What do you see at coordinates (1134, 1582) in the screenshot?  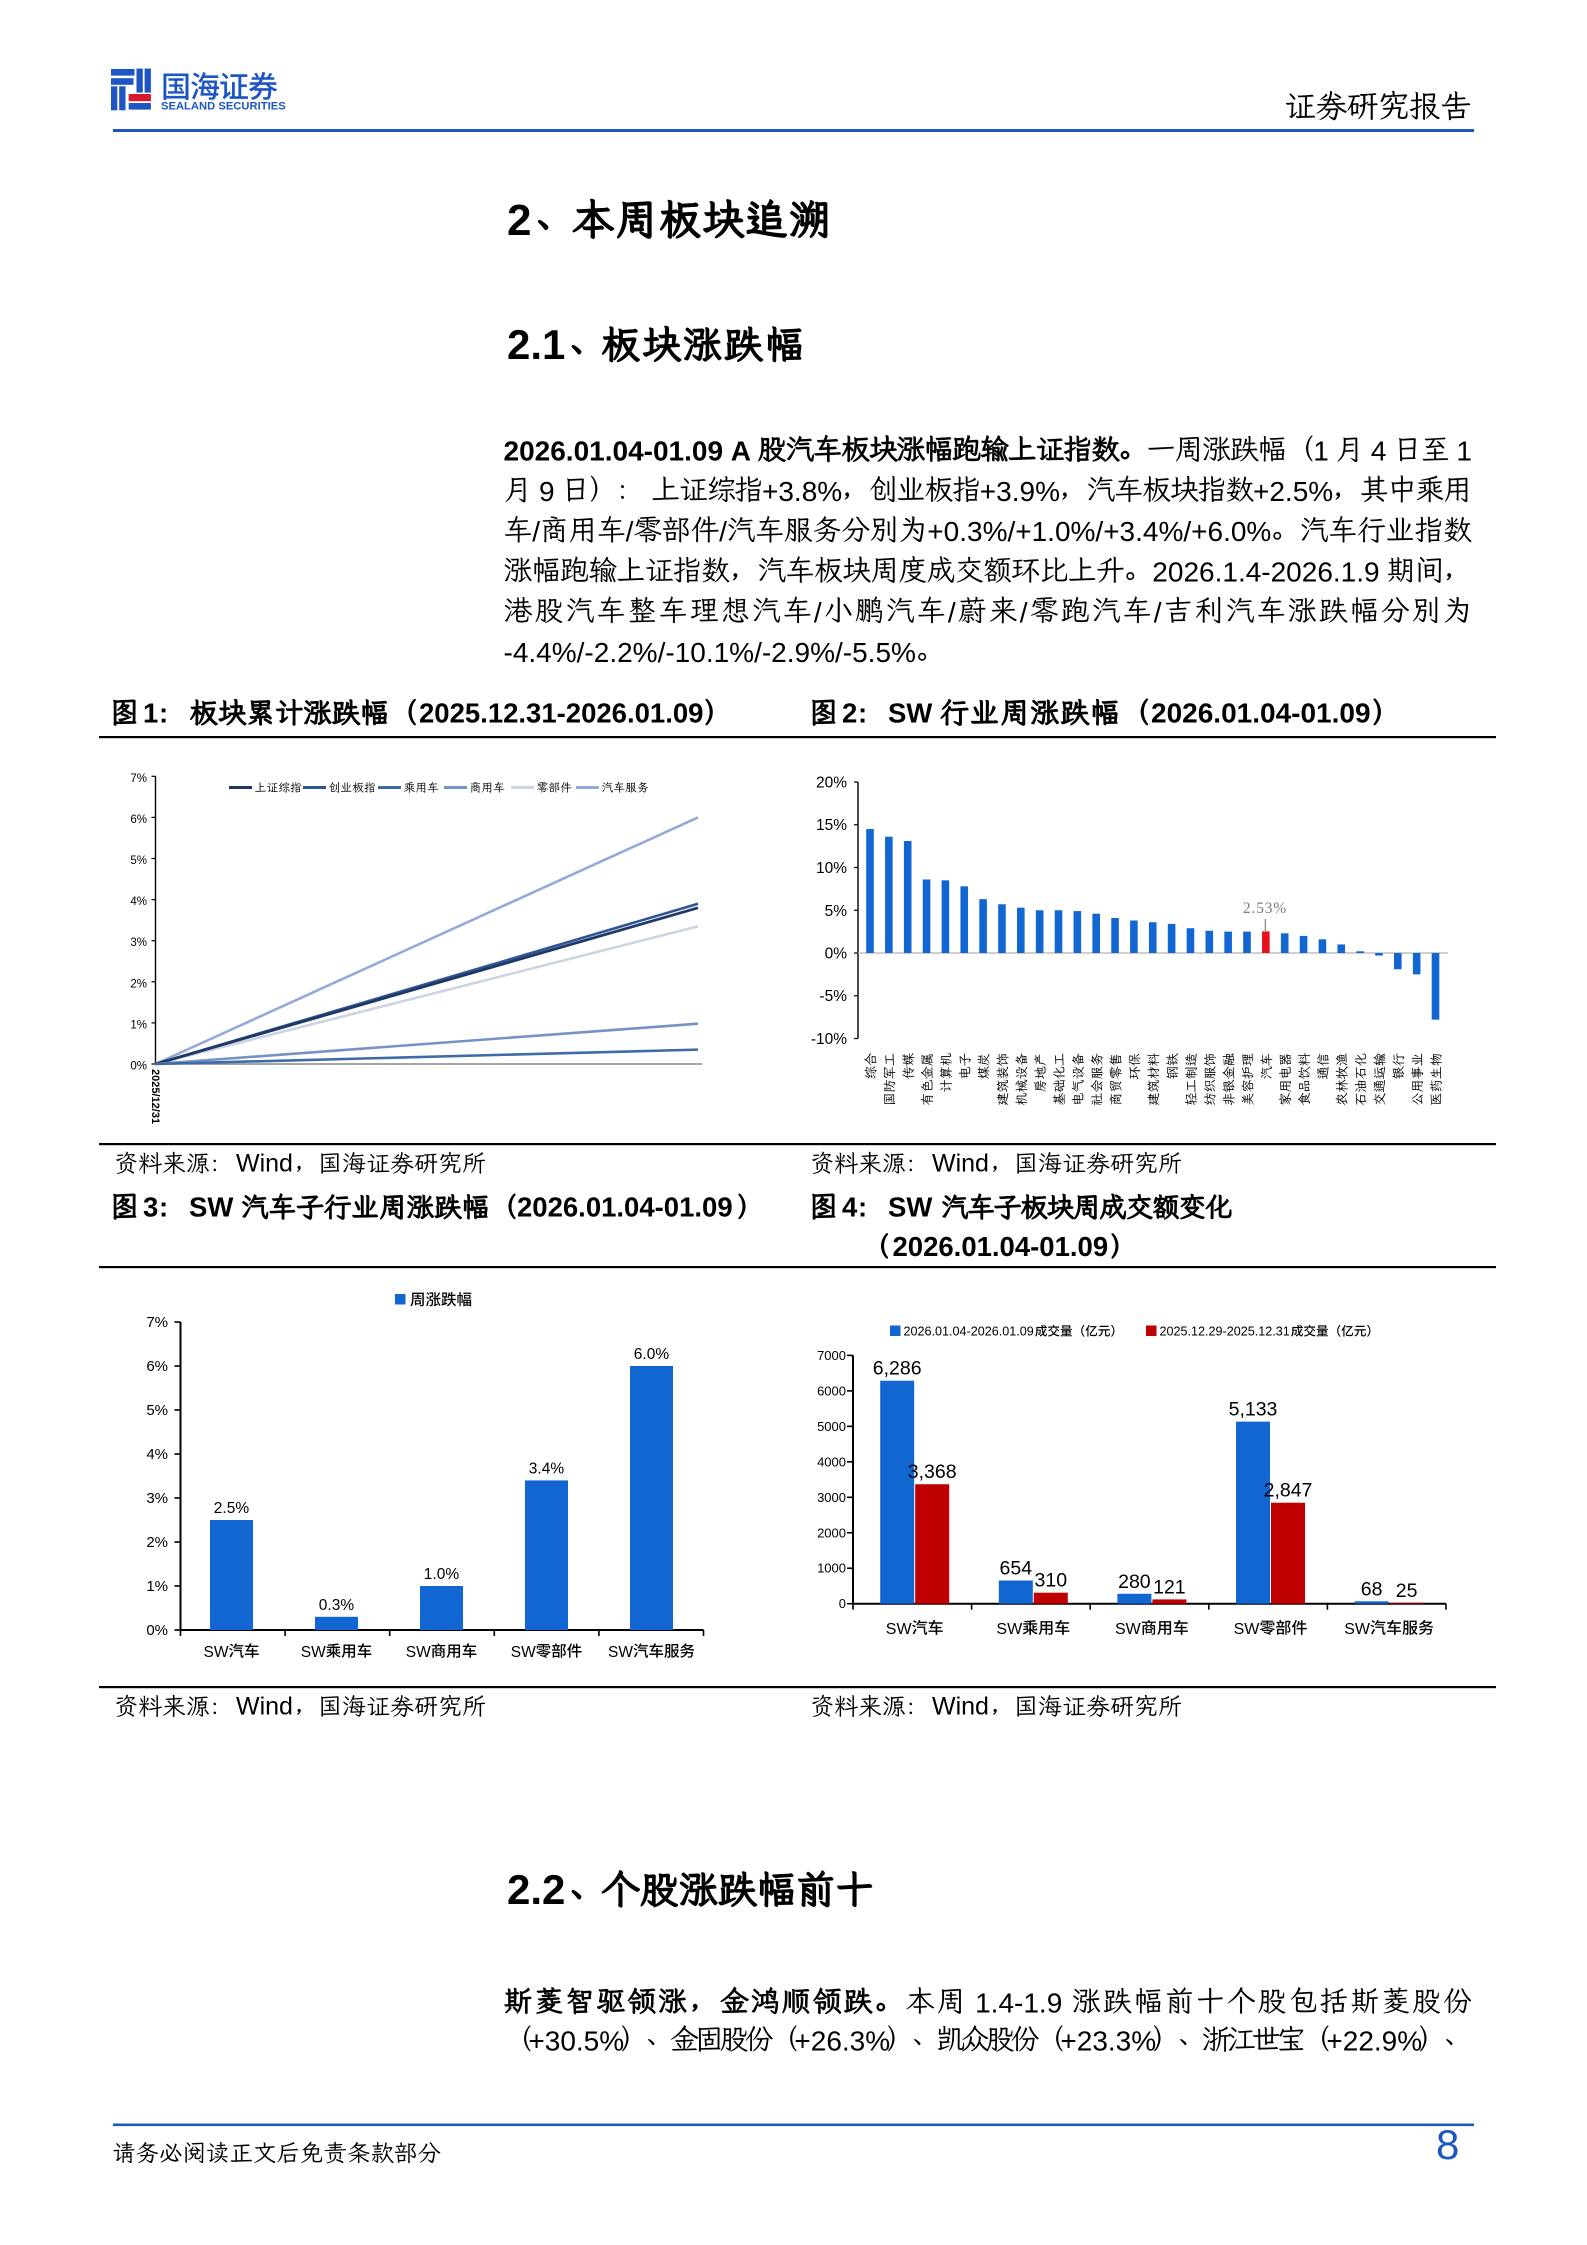 I see `svg-text: 280` at bounding box center [1134, 1582].